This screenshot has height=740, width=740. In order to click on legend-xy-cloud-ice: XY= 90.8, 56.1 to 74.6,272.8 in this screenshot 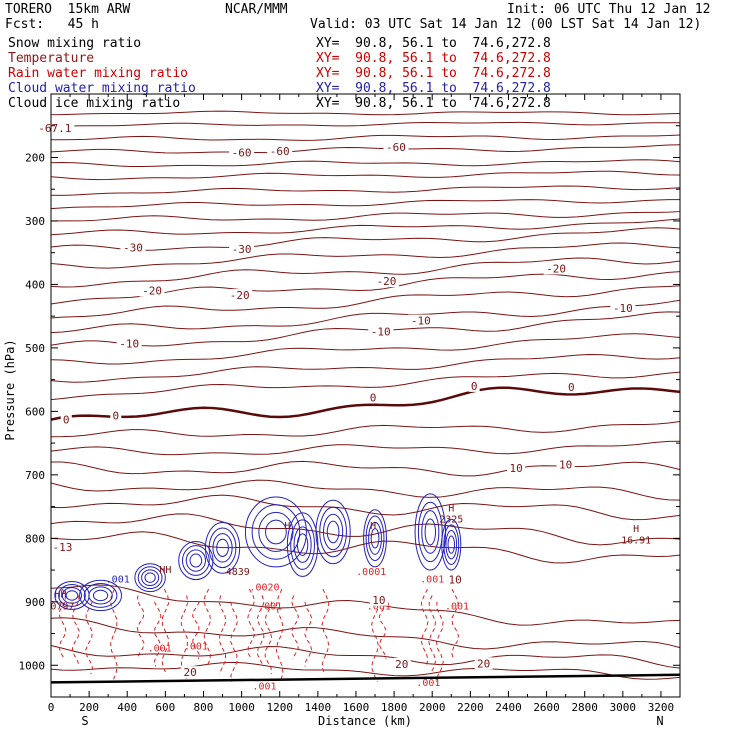, I will do `click(433, 103)`.